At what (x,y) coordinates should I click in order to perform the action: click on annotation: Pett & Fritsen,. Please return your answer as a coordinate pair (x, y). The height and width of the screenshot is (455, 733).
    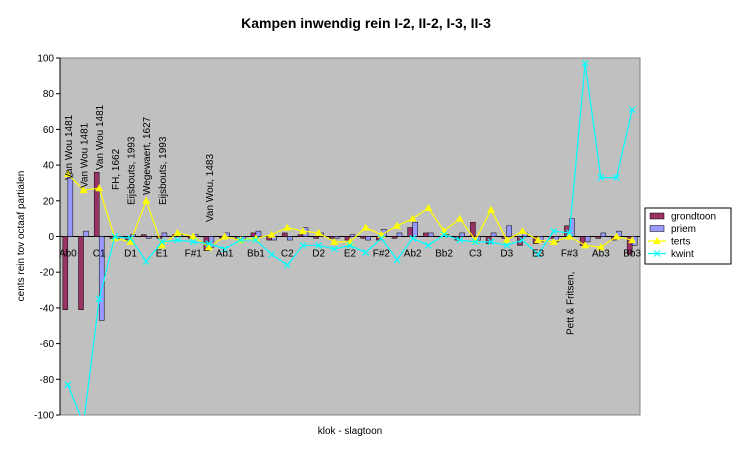
    Looking at the image, I should click on (570, 303).